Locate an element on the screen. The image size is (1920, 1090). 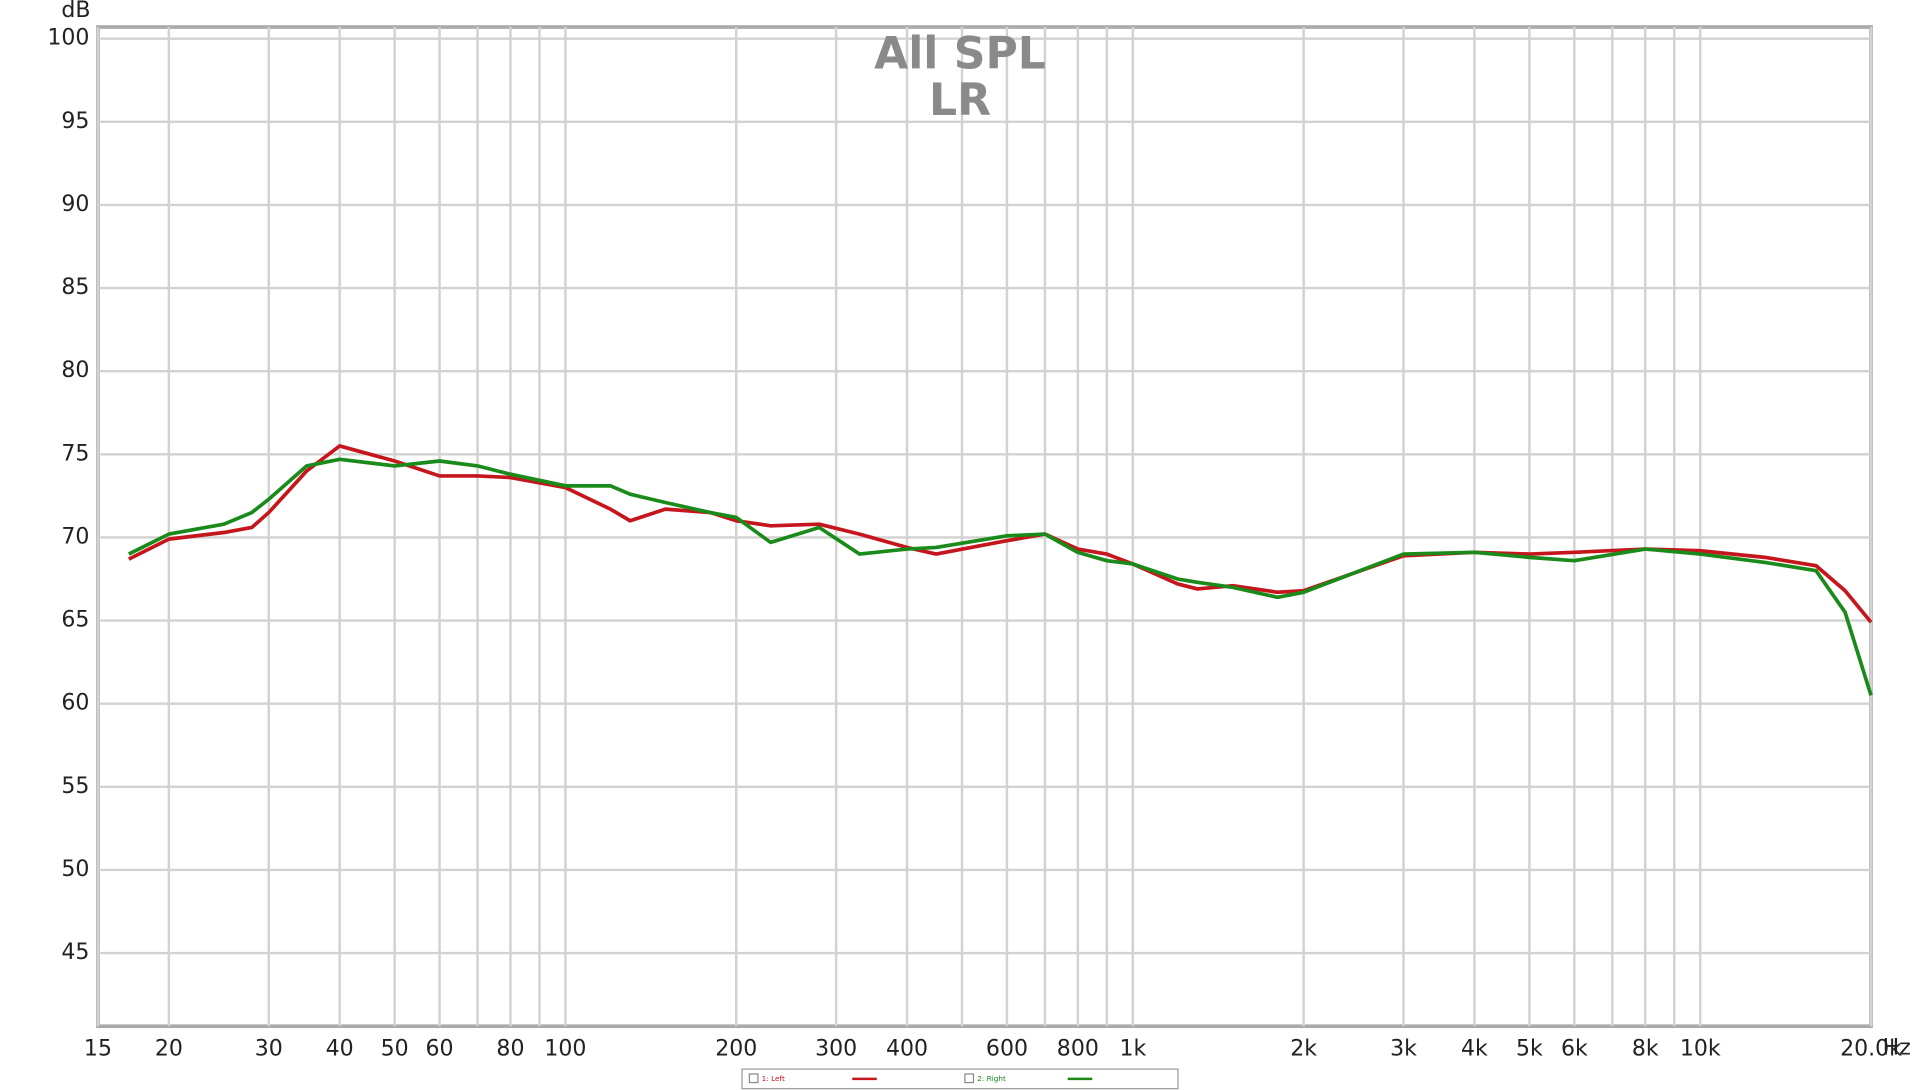
x-tick-label: 800 is located at coordinates (1078, 1048).